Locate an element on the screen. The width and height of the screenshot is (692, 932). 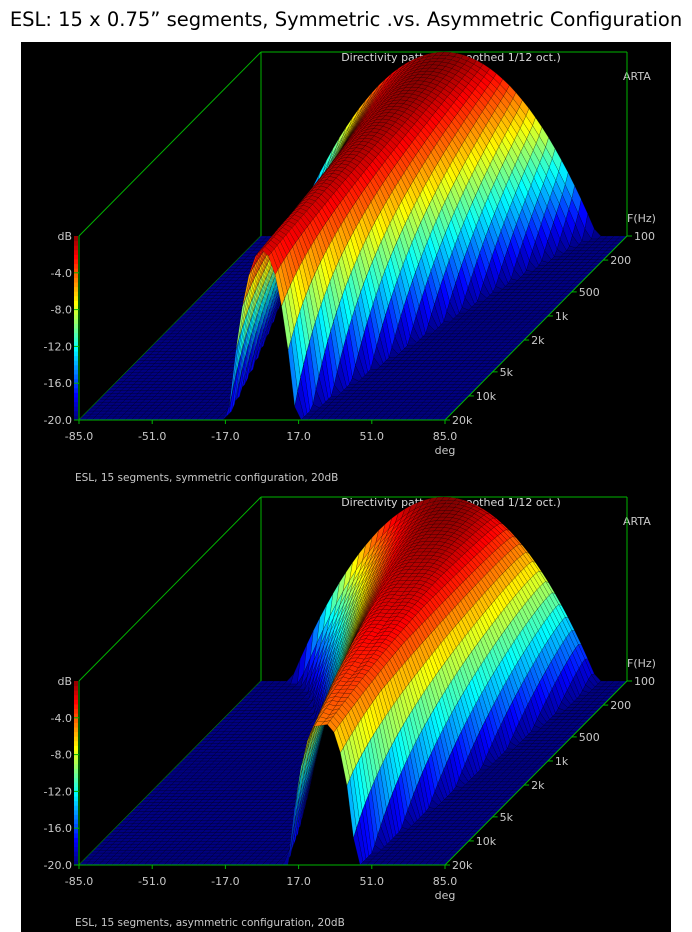
x-tick-label: 51.0 is located at coordinates (372, 436).